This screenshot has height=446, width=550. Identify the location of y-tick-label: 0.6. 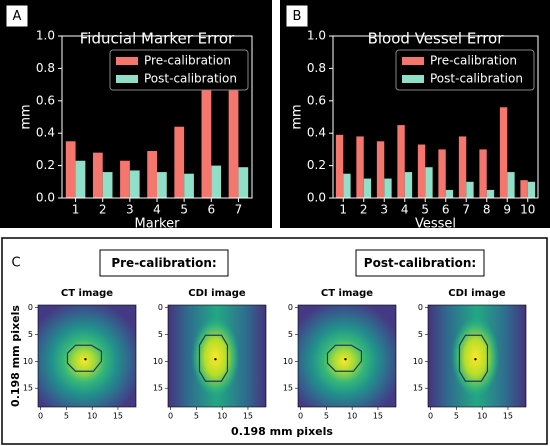
(316, 100).